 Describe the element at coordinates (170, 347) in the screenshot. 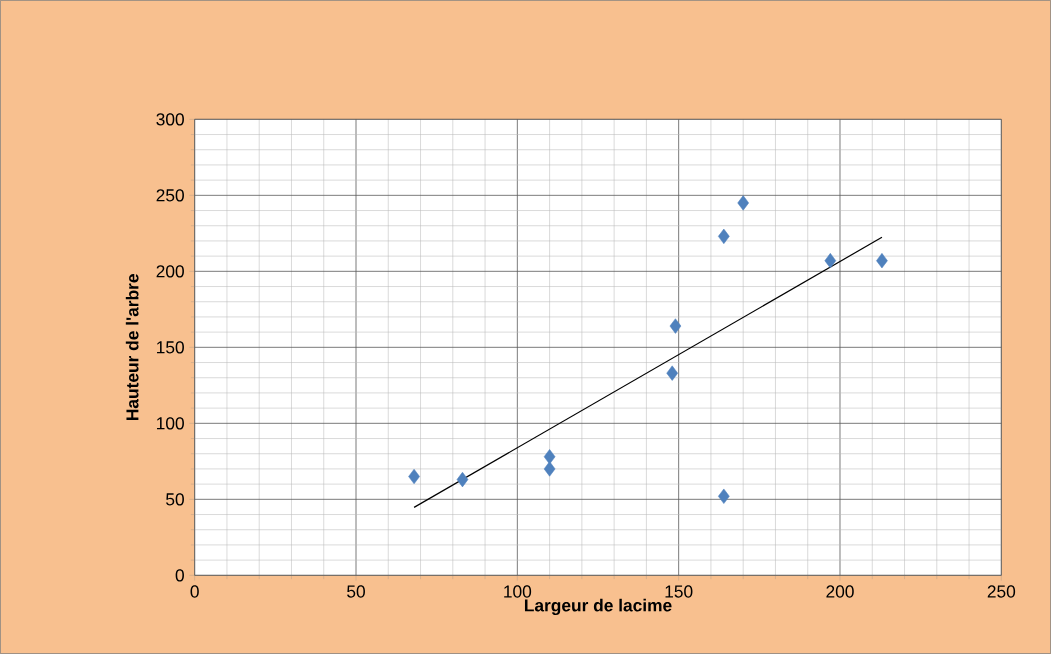

I see `y-tick-label: 150` at that location.